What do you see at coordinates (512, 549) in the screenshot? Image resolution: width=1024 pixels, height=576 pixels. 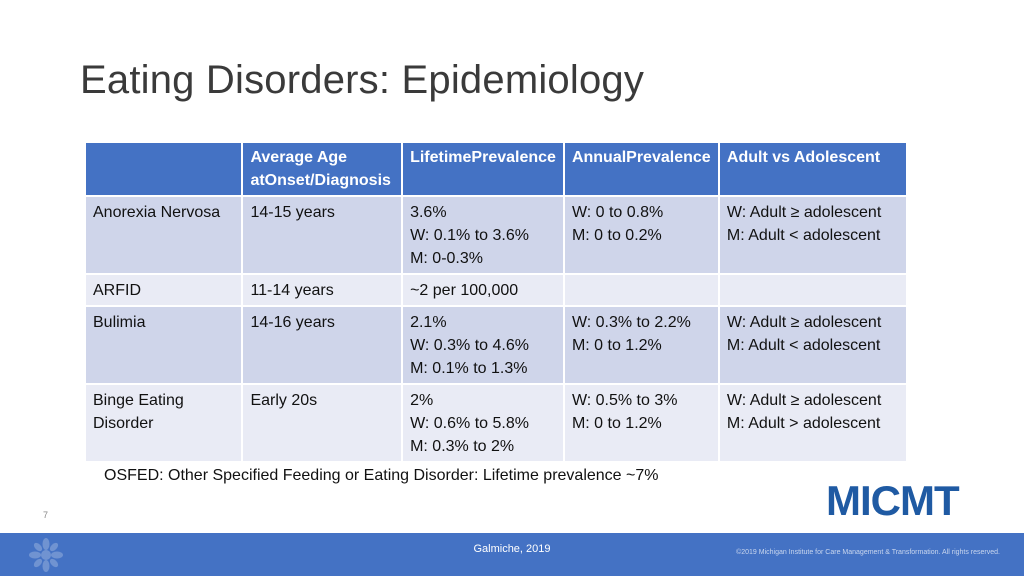 I see `footer-source: Galmiche, 2019` at bounding box center [512, 549].